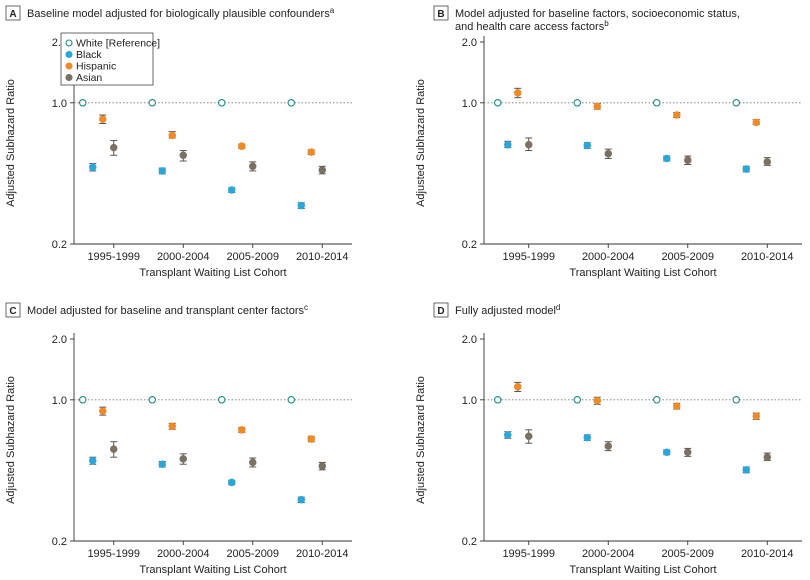  Describe the element at coordinates (606, 23) in the screenshot. I see `panel-footnote: b` at that location.